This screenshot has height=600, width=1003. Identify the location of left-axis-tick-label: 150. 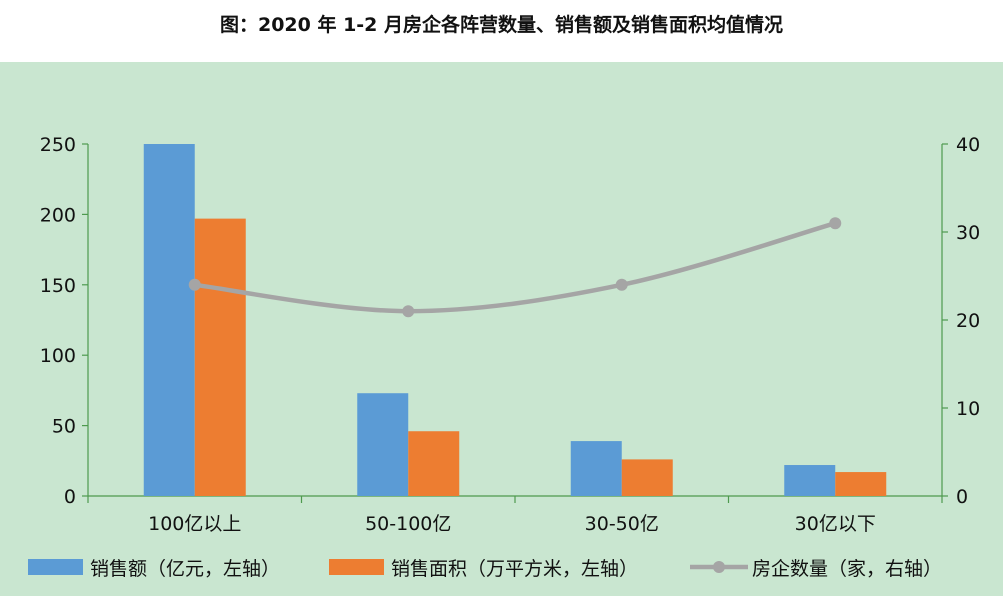
(58, 286).